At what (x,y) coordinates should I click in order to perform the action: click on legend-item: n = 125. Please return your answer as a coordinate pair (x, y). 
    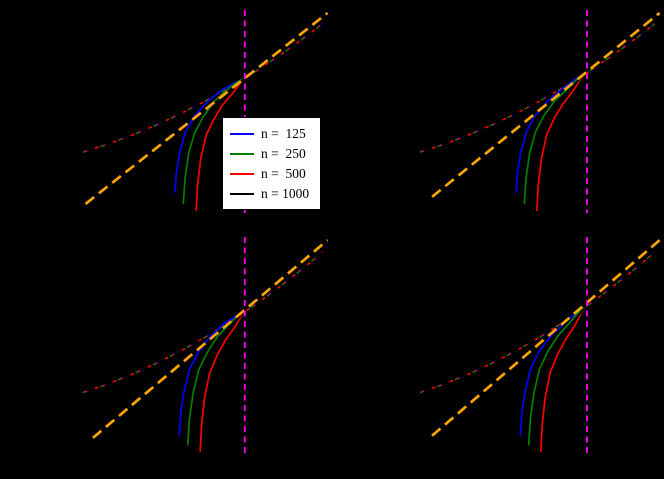
    Looking at the image, I should click on (271, 134).